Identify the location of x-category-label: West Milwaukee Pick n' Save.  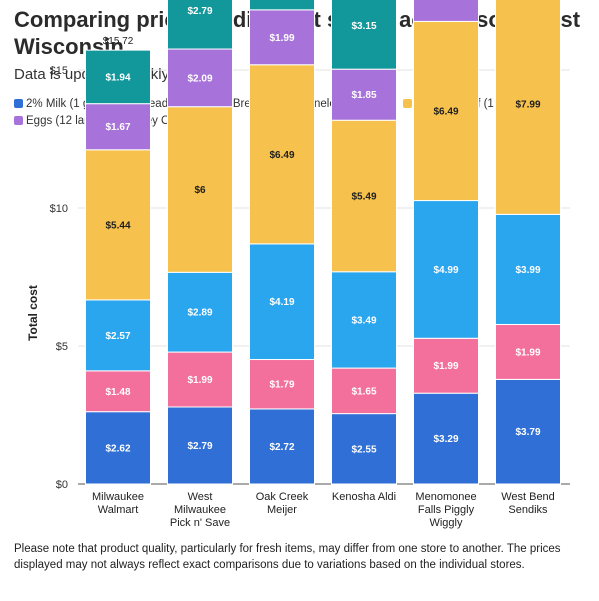
(200, 510).